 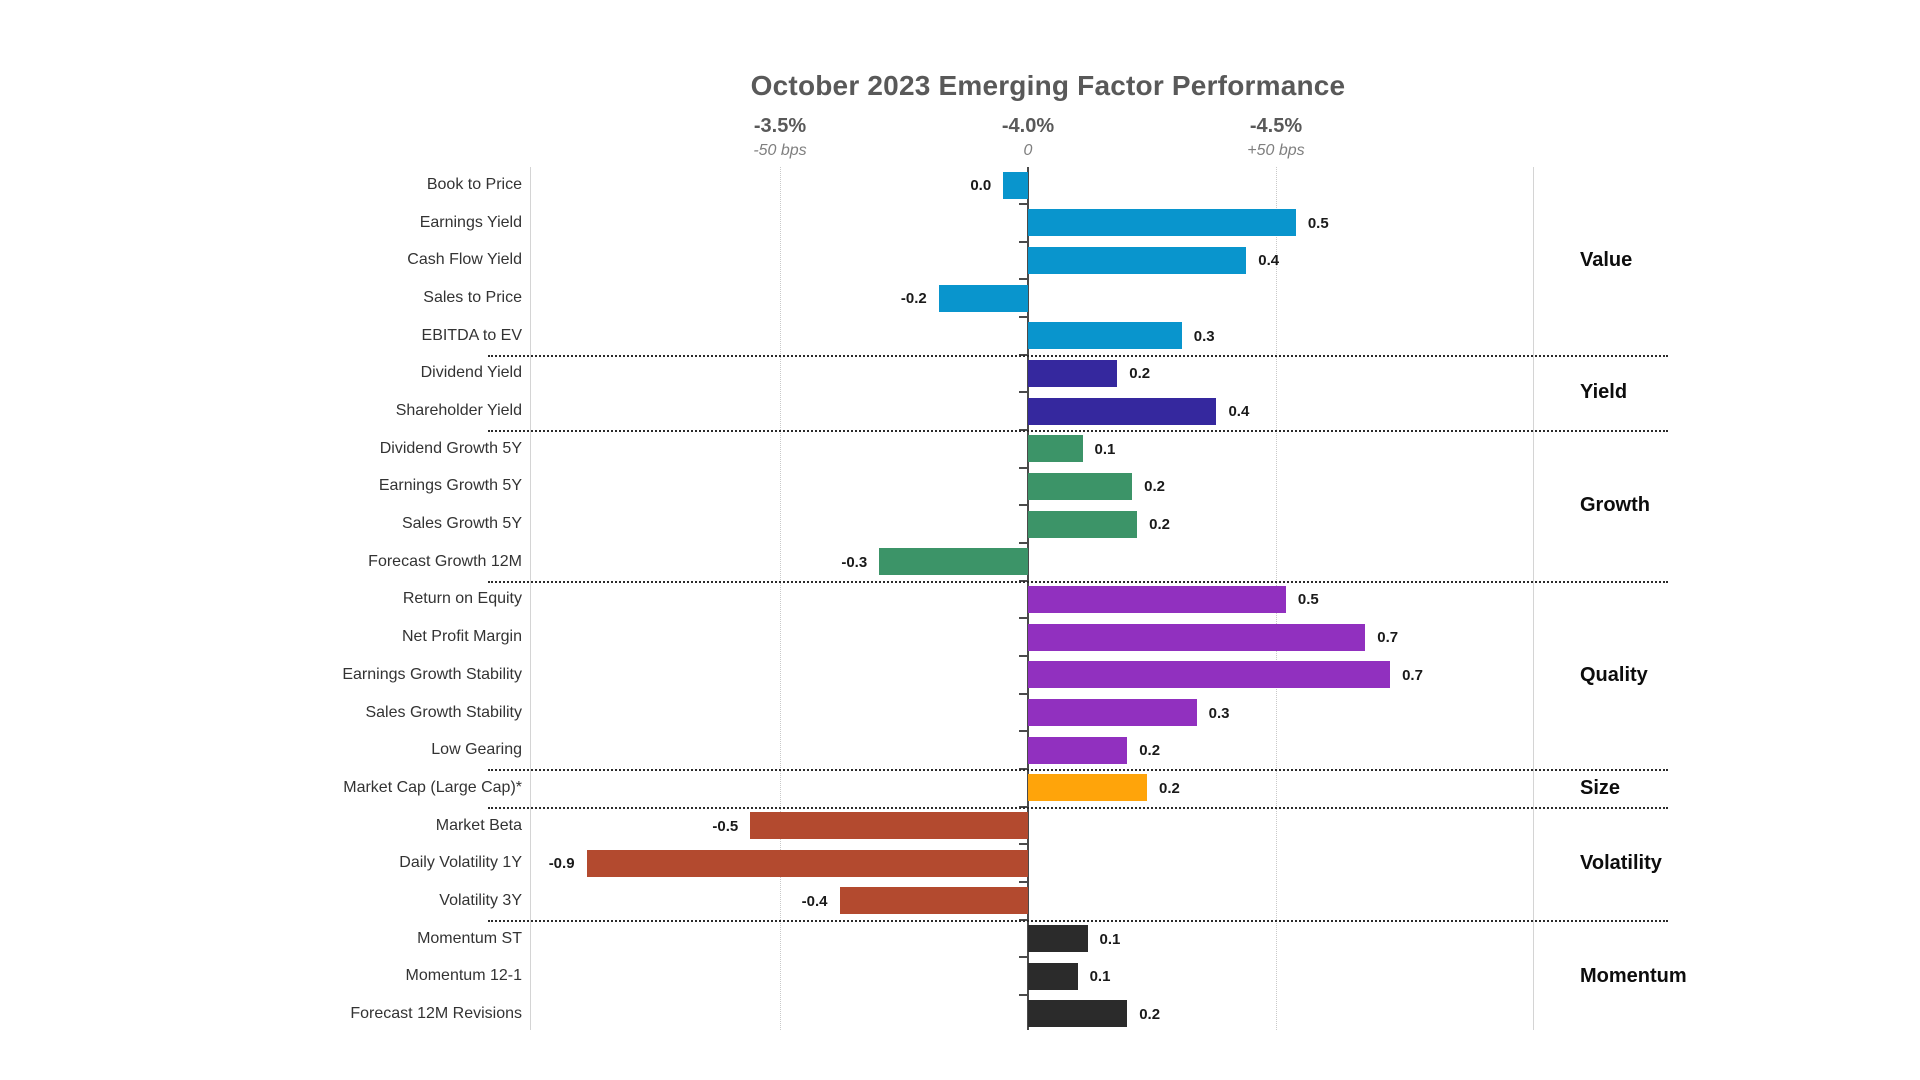 I want to click on factor-label: Momentum 12-1, so click(x=464, y=976).